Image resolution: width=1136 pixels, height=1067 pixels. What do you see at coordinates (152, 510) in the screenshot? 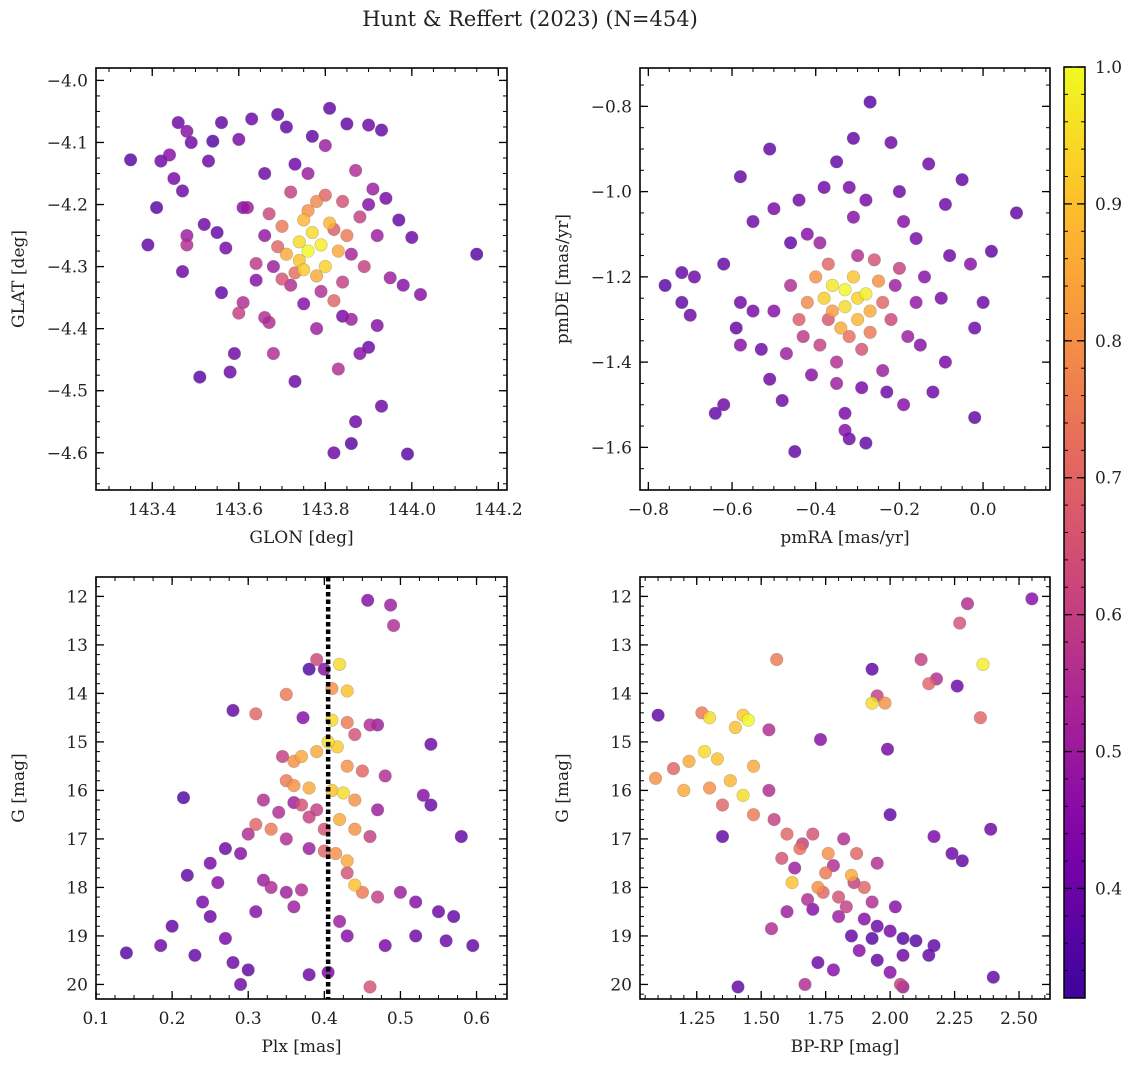
I see `x-tick-label: 143.4` at bounding box center [152, 510].